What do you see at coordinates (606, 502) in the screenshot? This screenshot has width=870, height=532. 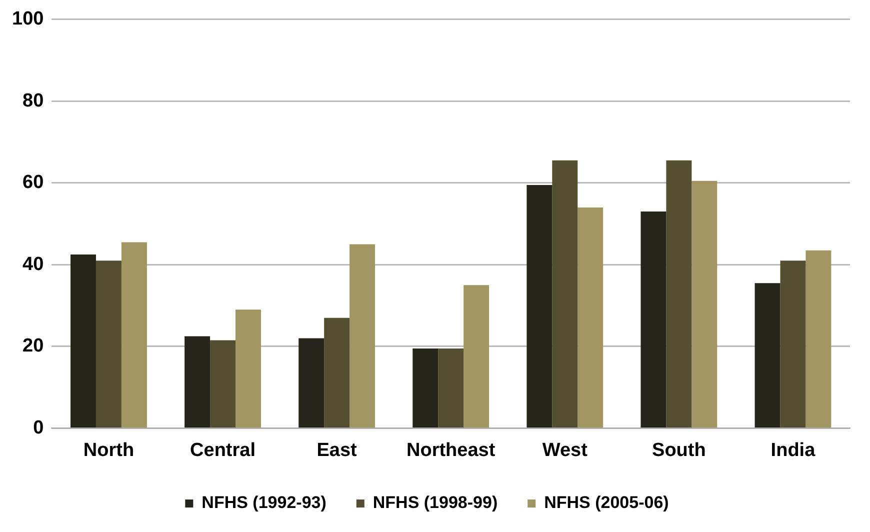 I see `legend-label: NFHS (2005-06)` at bounding box center [606, 502].